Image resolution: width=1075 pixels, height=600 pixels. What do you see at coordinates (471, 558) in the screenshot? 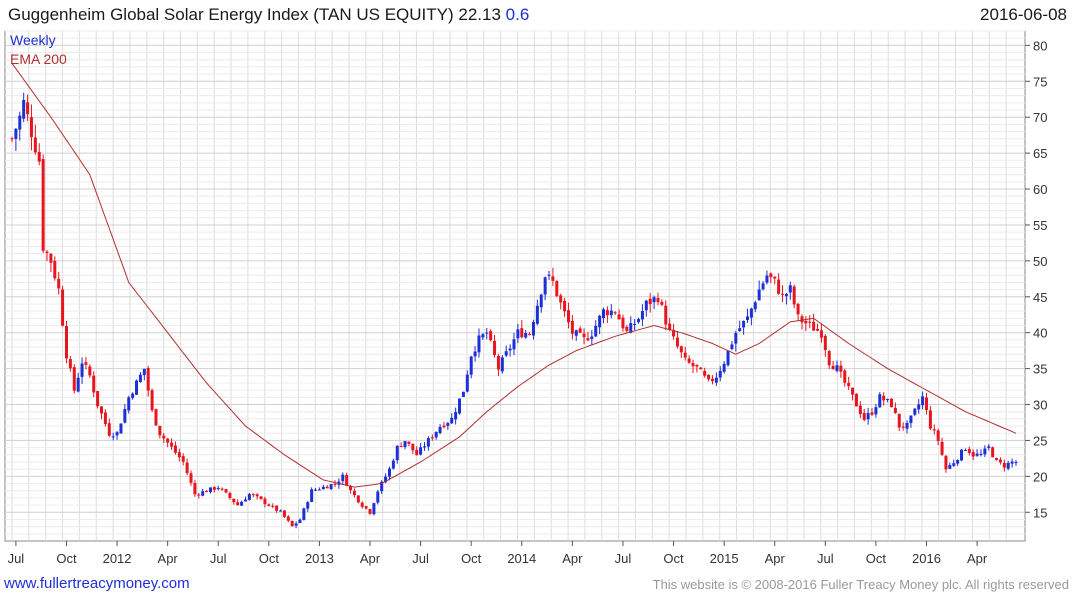
I see `x-tick-label: Oct` at bounding box center [471, 558].